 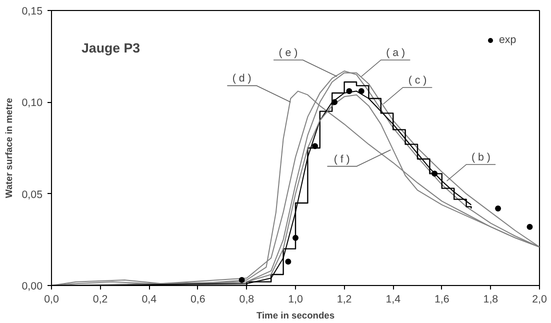 I want to click on x-tick-label: 1,0, so click(x=295, y=300).